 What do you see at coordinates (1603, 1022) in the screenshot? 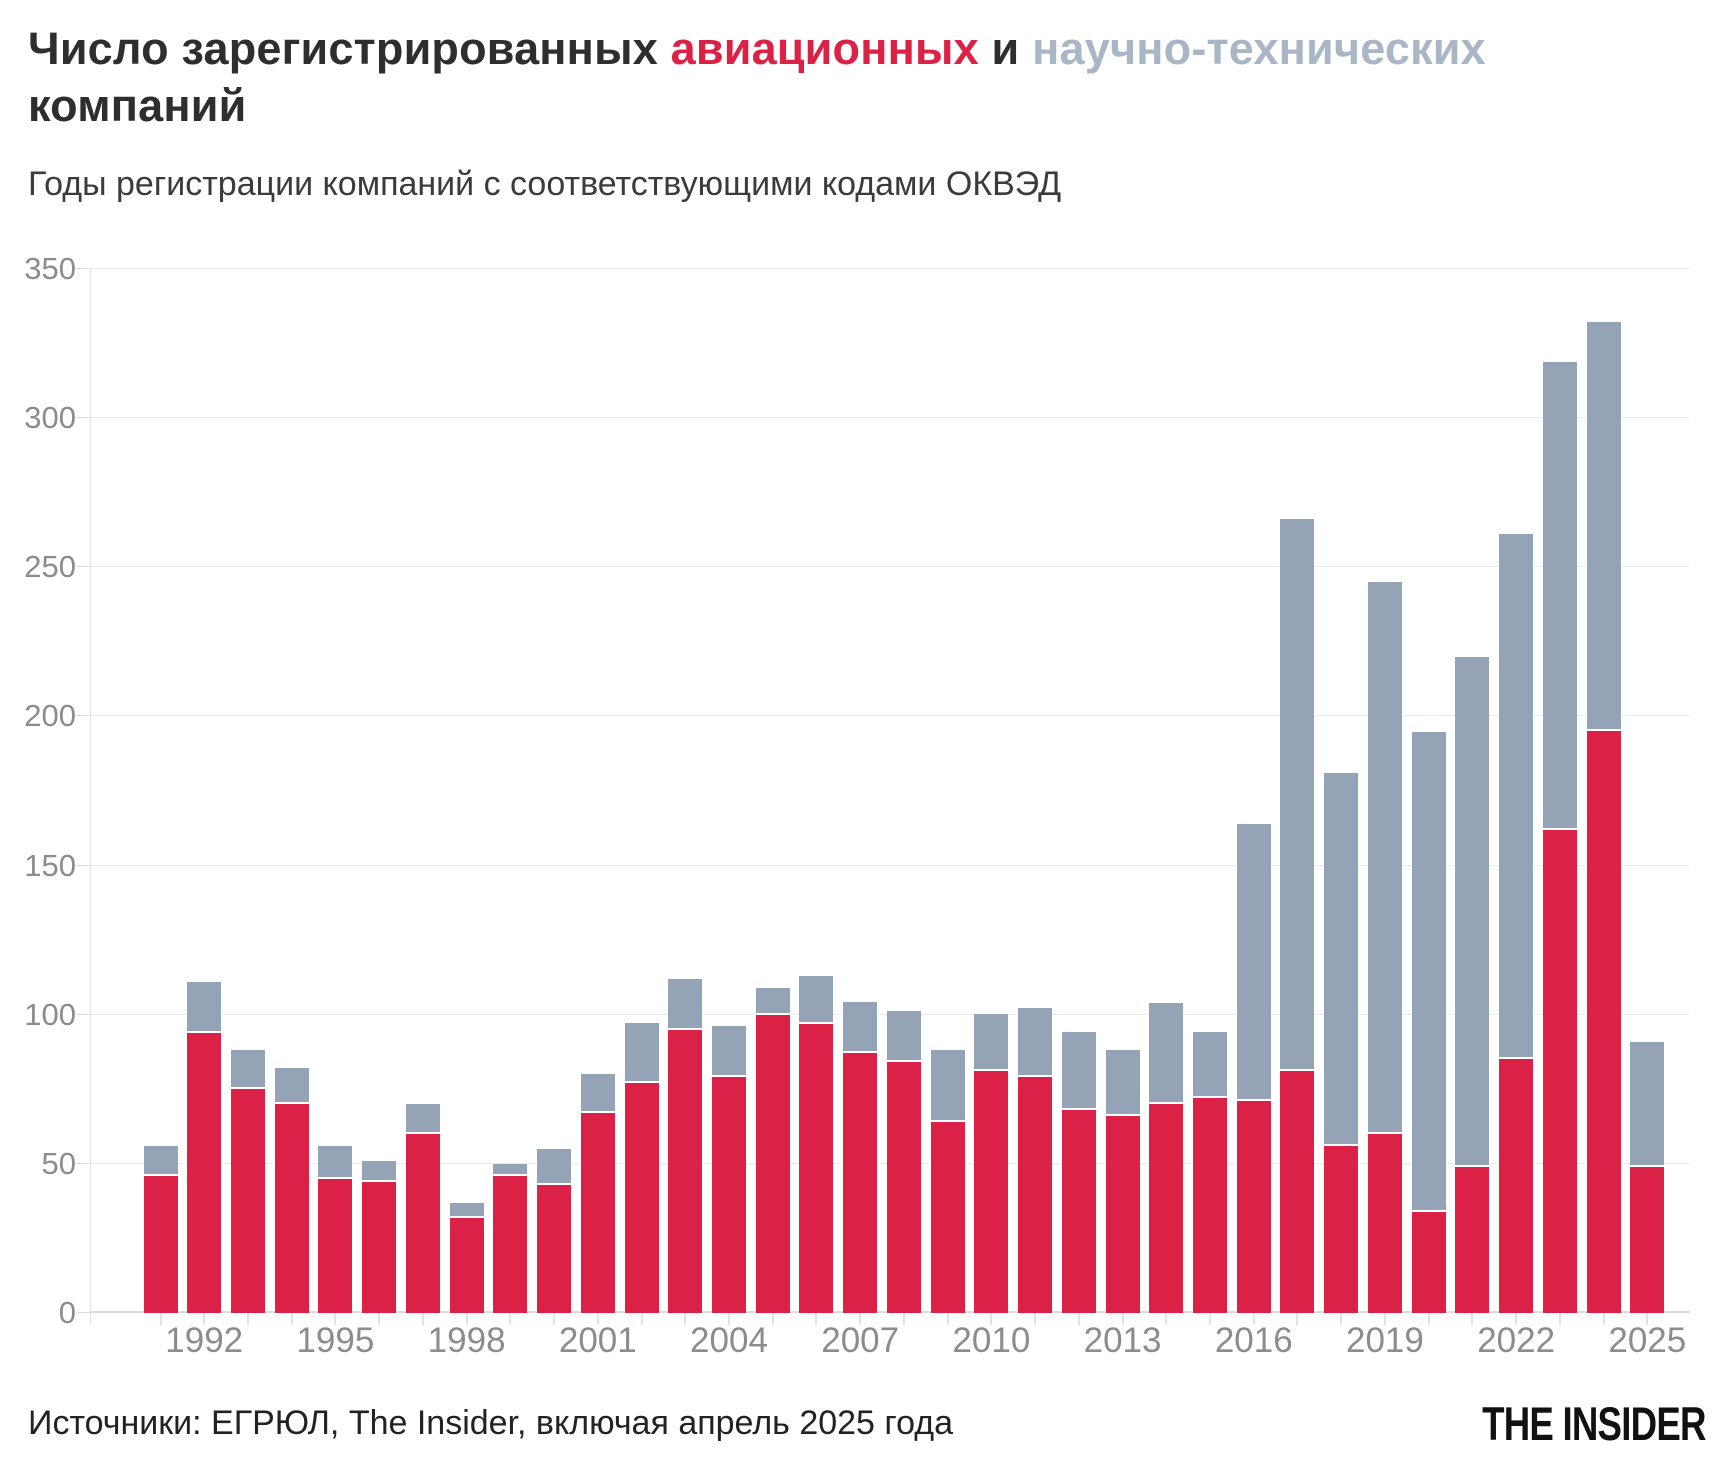
I see `bar-segment-aviation-2024` at bounding box center [1603, 1022].